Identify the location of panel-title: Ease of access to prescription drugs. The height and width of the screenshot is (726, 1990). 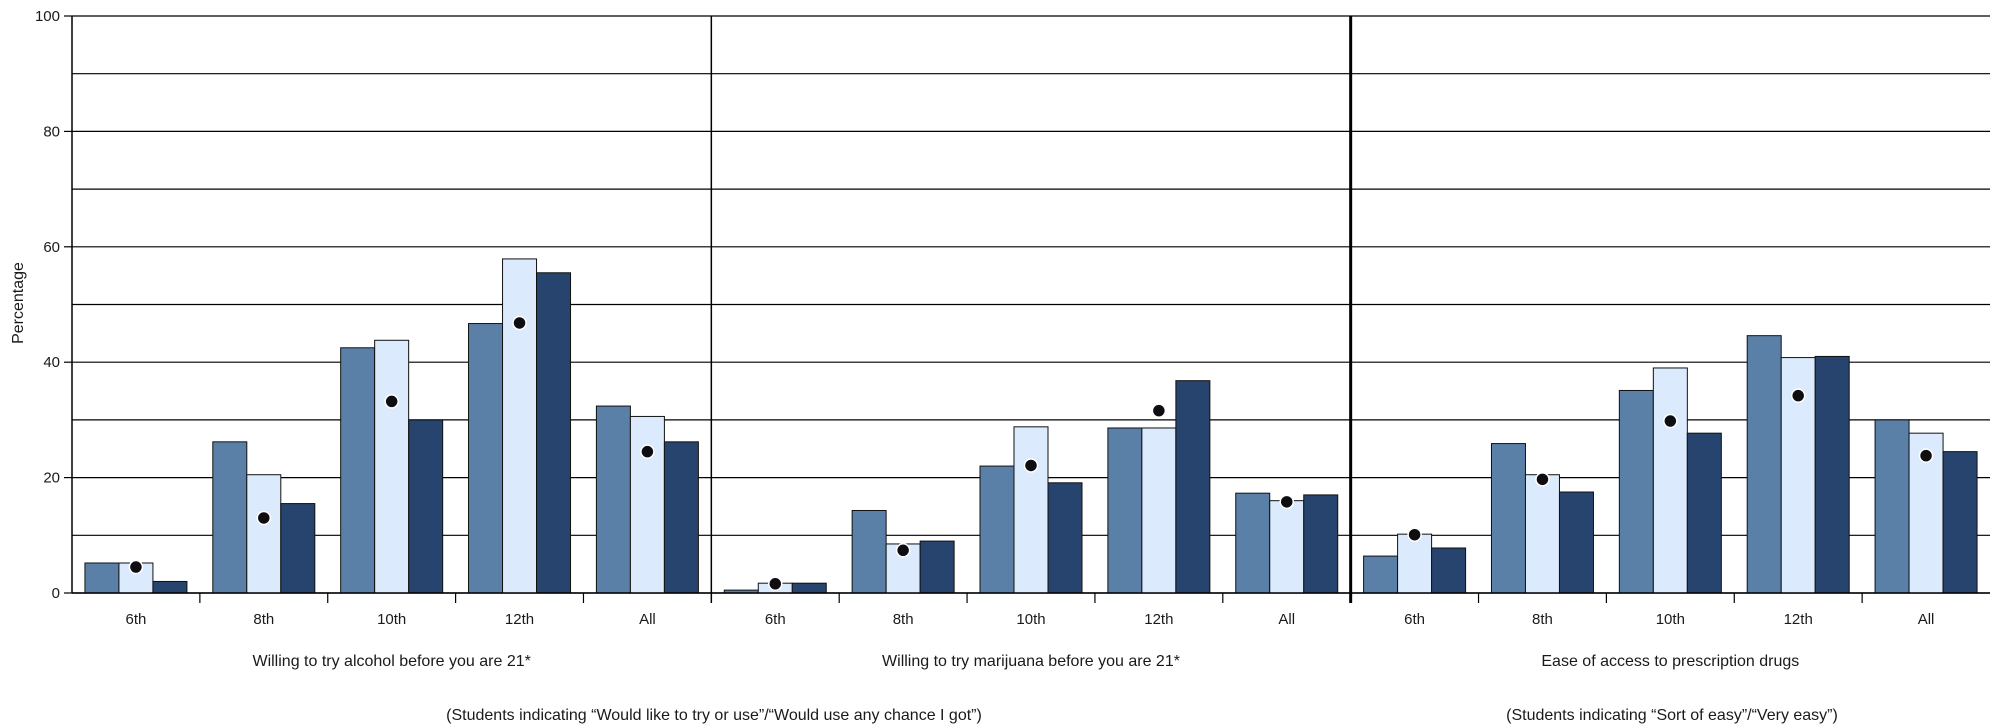
(1670, 661).